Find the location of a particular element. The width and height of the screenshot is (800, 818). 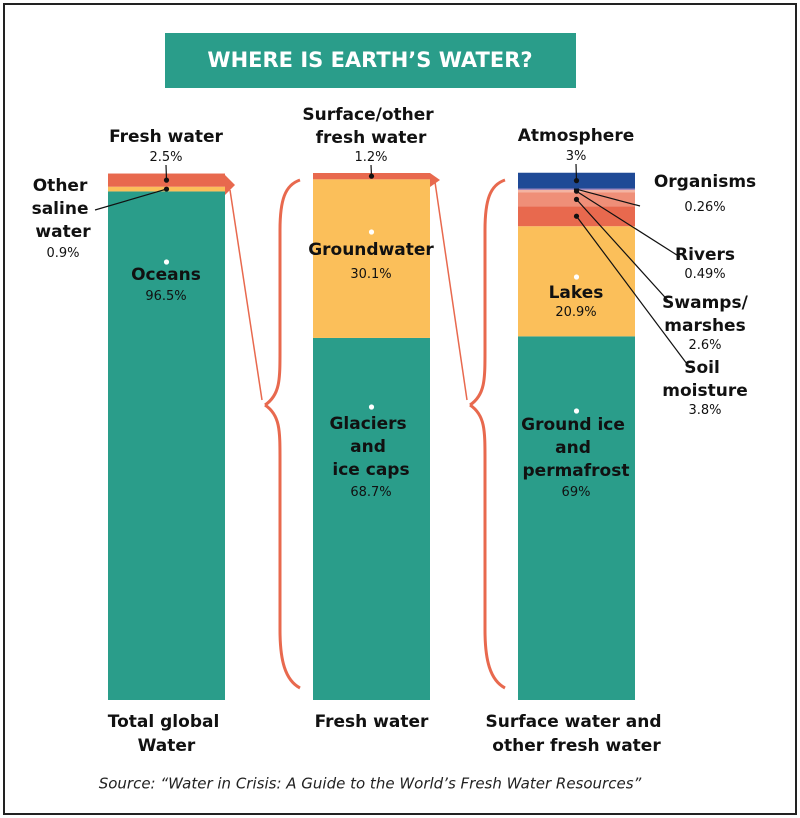

segment-label: Swamps/marshes is located at coordinates (705, 314).